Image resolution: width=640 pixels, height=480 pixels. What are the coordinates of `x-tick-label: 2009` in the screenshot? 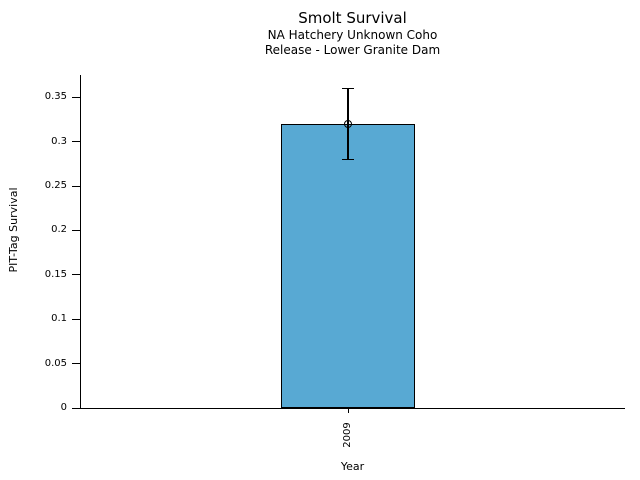 It's located at (347, 435).